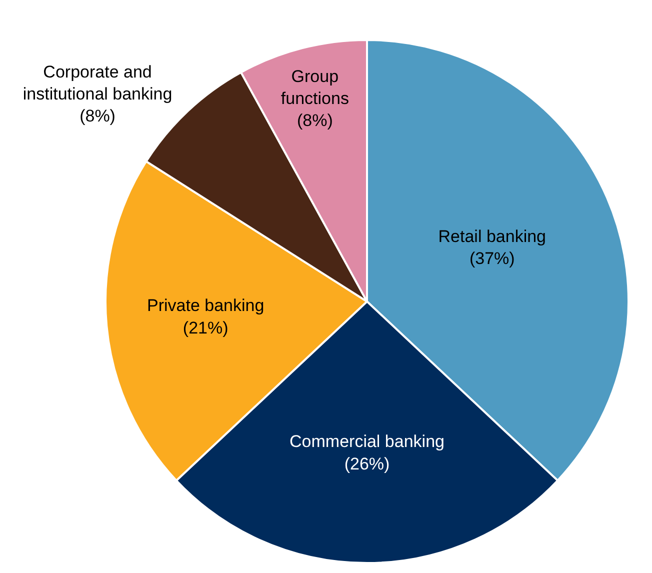  What do you see at coordinates (492, 236) in the screenshot?
I see `slice-label: Retail banking` at bounding box center [492, 236].